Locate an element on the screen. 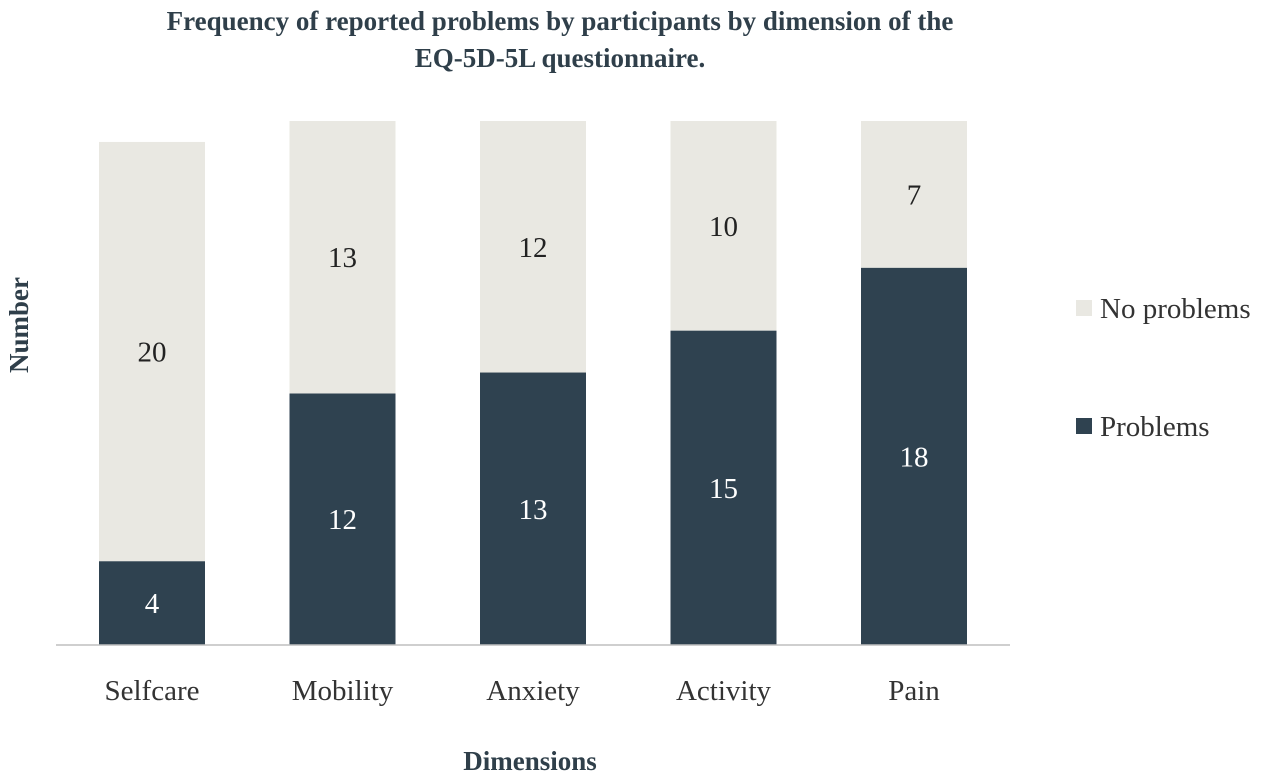  legend-label-problems: Problems is located at coordinates (1155, 427).